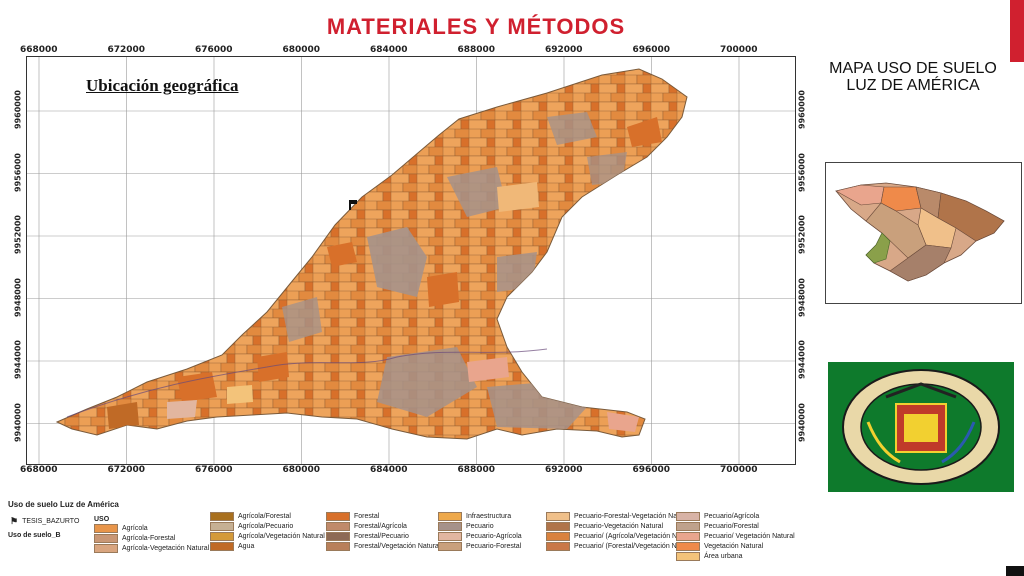  What do you see at coordinates (214, 470) in the screenshot?
I see `x-coordinate-label: 676000` at bounding box center [214, 470].